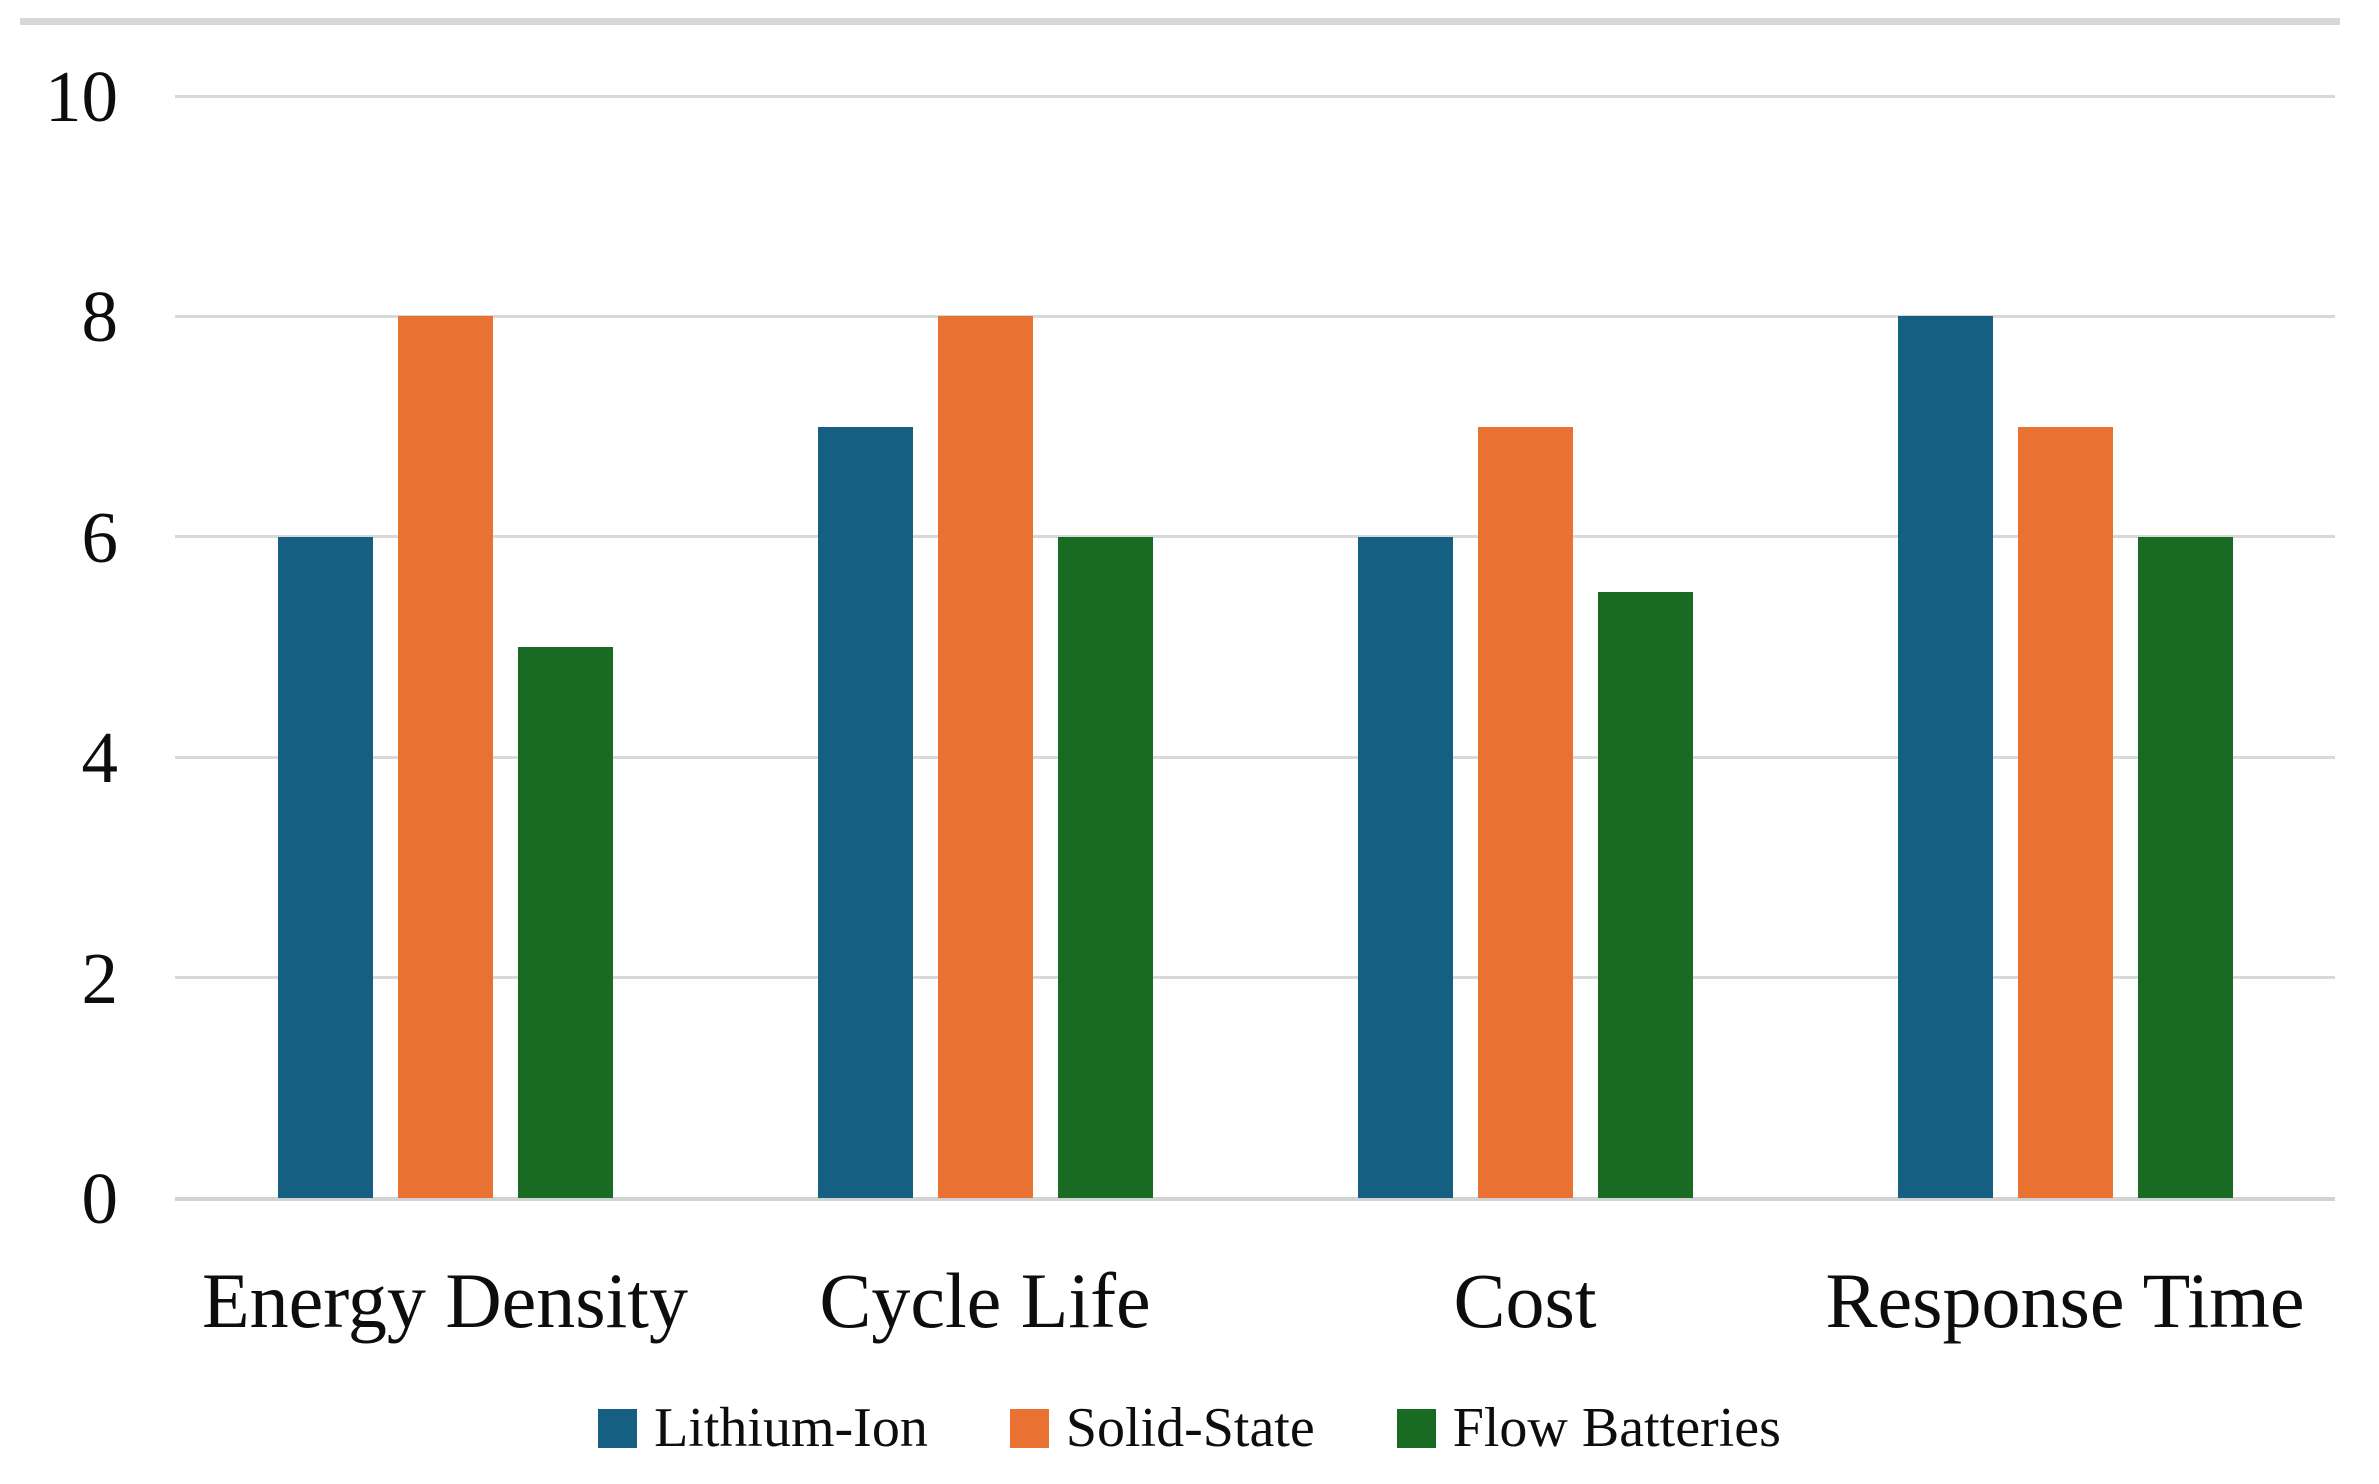 The width and height of the screenshot is (2379, 1484). I want to click on x-category-label-response-time: Response Time, so click(2065, 1300).